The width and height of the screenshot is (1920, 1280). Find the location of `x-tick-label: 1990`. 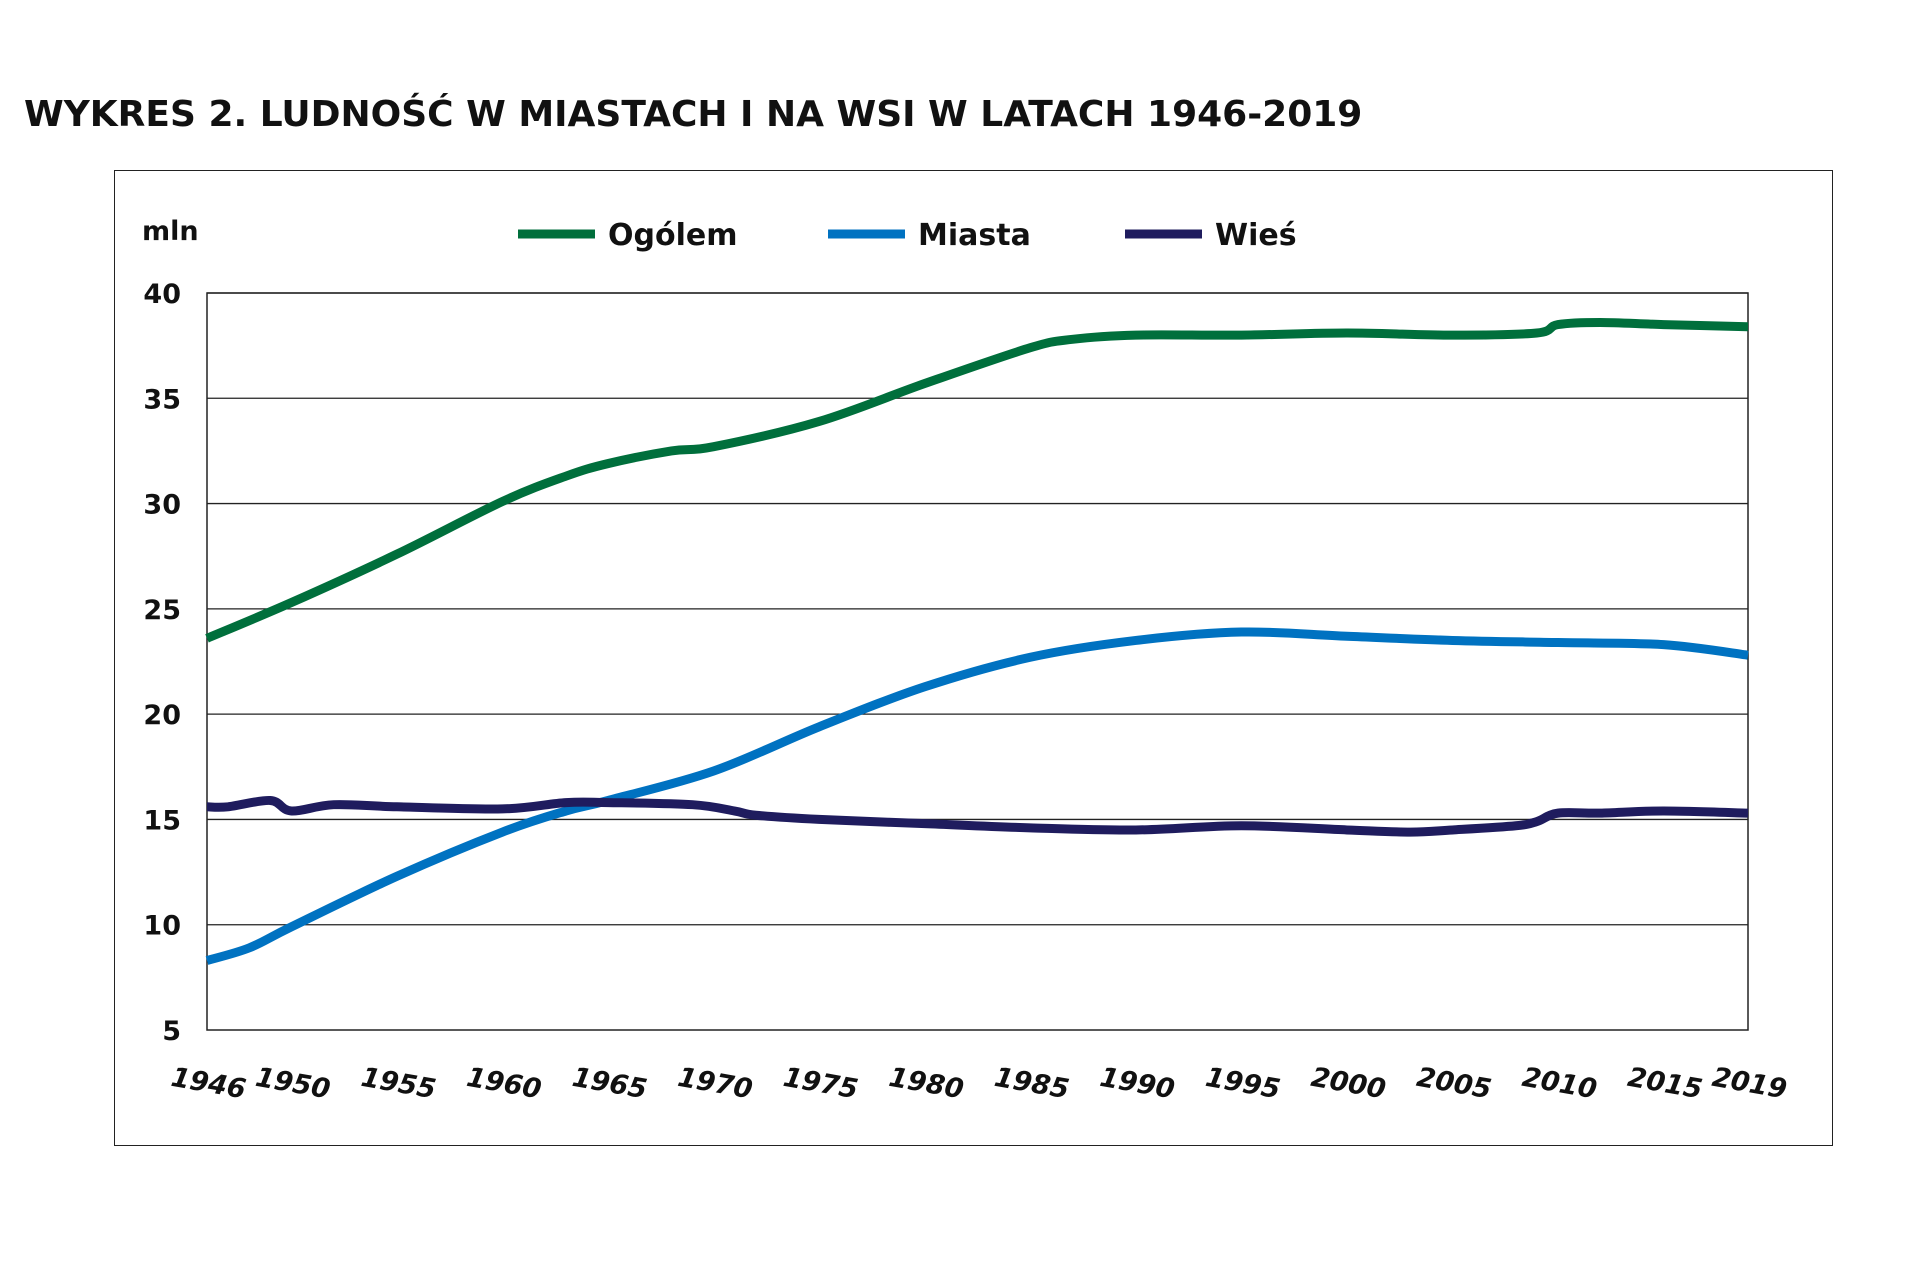

x-tick-label: 1990 is located at coordinates (1137, 1084).